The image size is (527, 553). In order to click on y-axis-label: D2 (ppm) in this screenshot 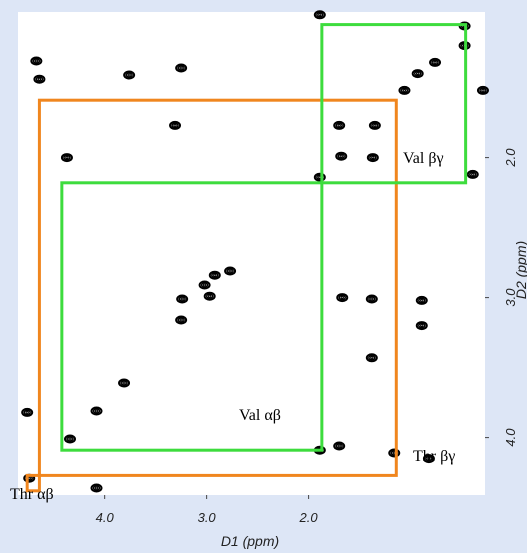, I will do `click(520, 270)`.